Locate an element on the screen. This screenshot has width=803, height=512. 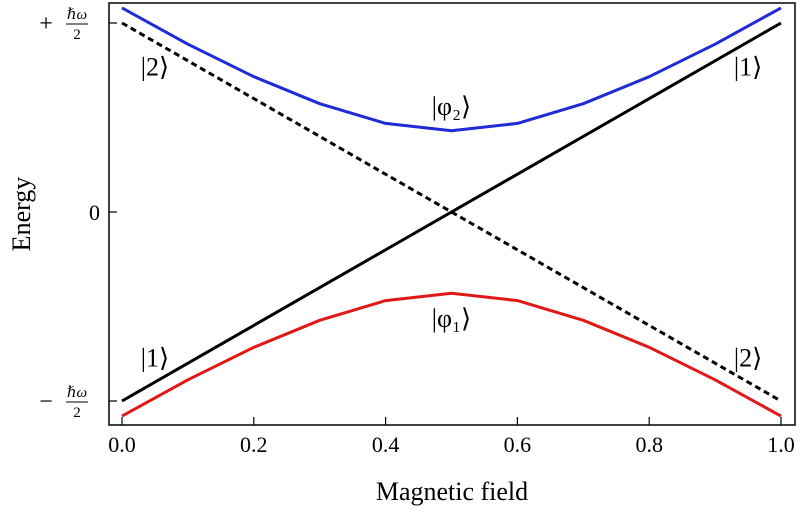
x-tick-label: 0.2 is located at coordinates (254, 444).